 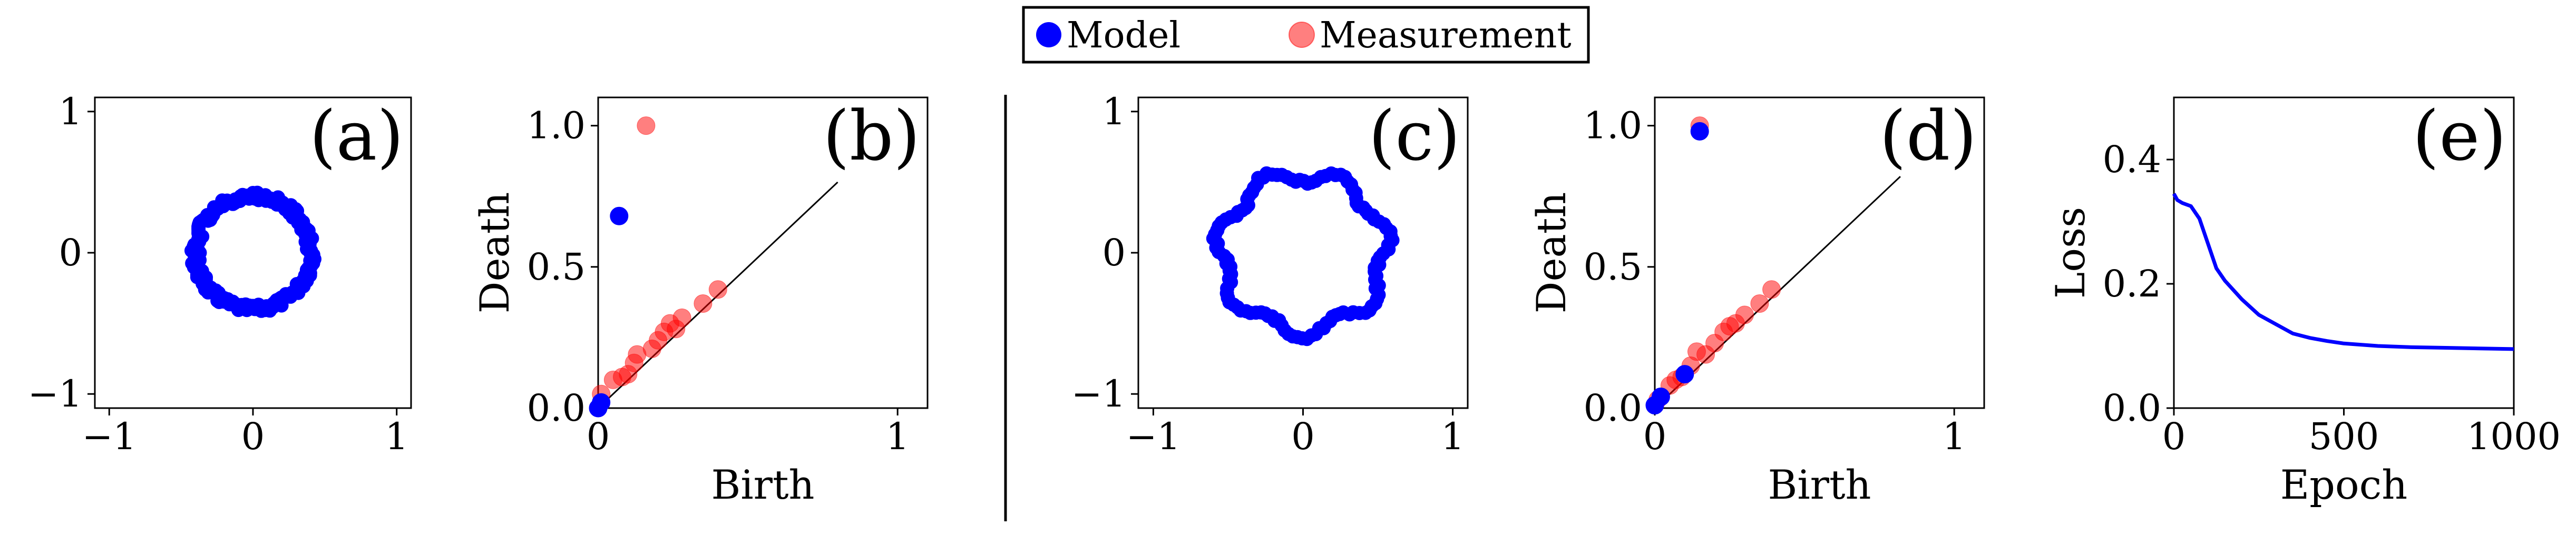 What do you see at coordinates (2514, 436) in the screenshot?
I see `x-tick-label: 1000` at bounding box center [2514, 436].